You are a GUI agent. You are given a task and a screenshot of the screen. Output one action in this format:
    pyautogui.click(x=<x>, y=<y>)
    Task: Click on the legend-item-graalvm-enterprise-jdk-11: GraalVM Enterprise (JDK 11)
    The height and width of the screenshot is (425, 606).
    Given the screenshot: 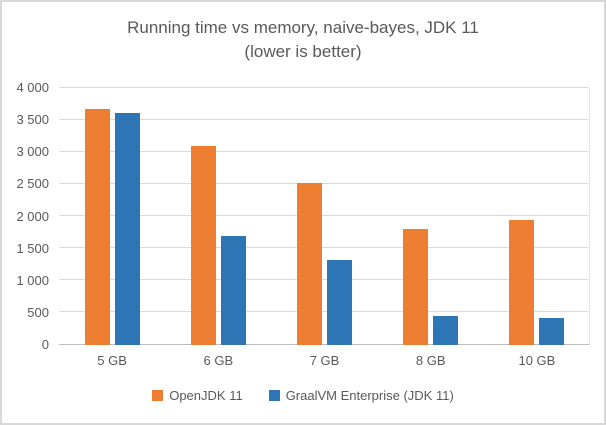 What is the action you would take?
    pyautogui.click(x=361, y=395)
    